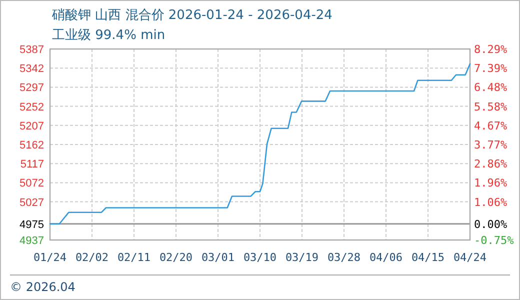  Describe the element at coordinates (134, 257) in the screenshot. I see `x-tick-label: 02/11` at that location.